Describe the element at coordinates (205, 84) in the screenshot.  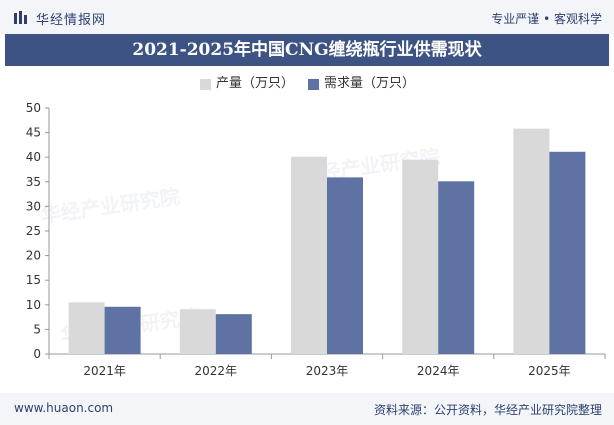
I see `legend-swatch-production` at that location.